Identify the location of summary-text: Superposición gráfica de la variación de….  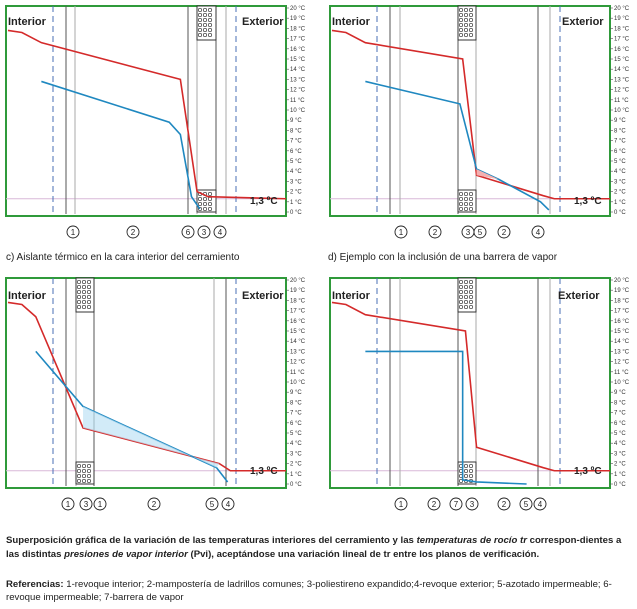
(317, 548).